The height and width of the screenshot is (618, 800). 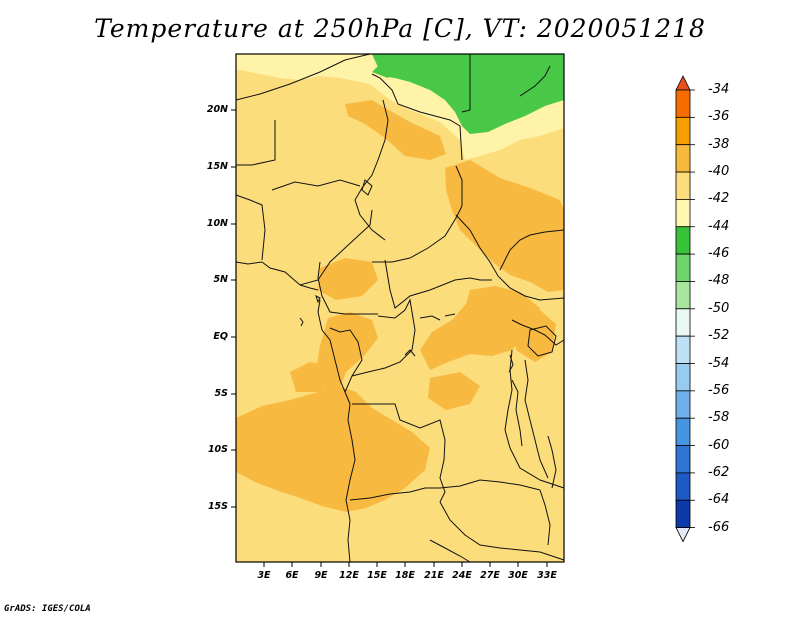 I want to click on colorbar-label: -52, so click(x=719, y=336).